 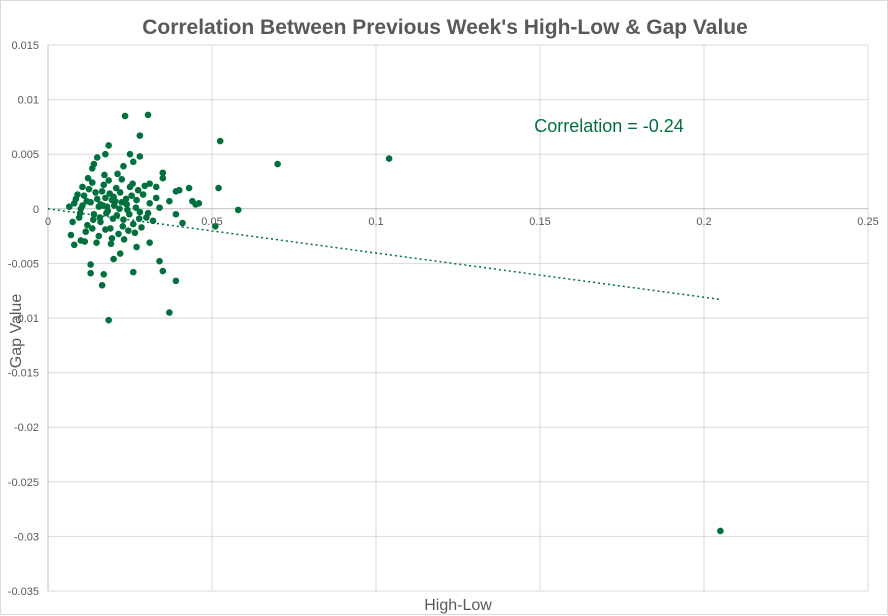 I want to click on trendline, so click(x=384, y=254).